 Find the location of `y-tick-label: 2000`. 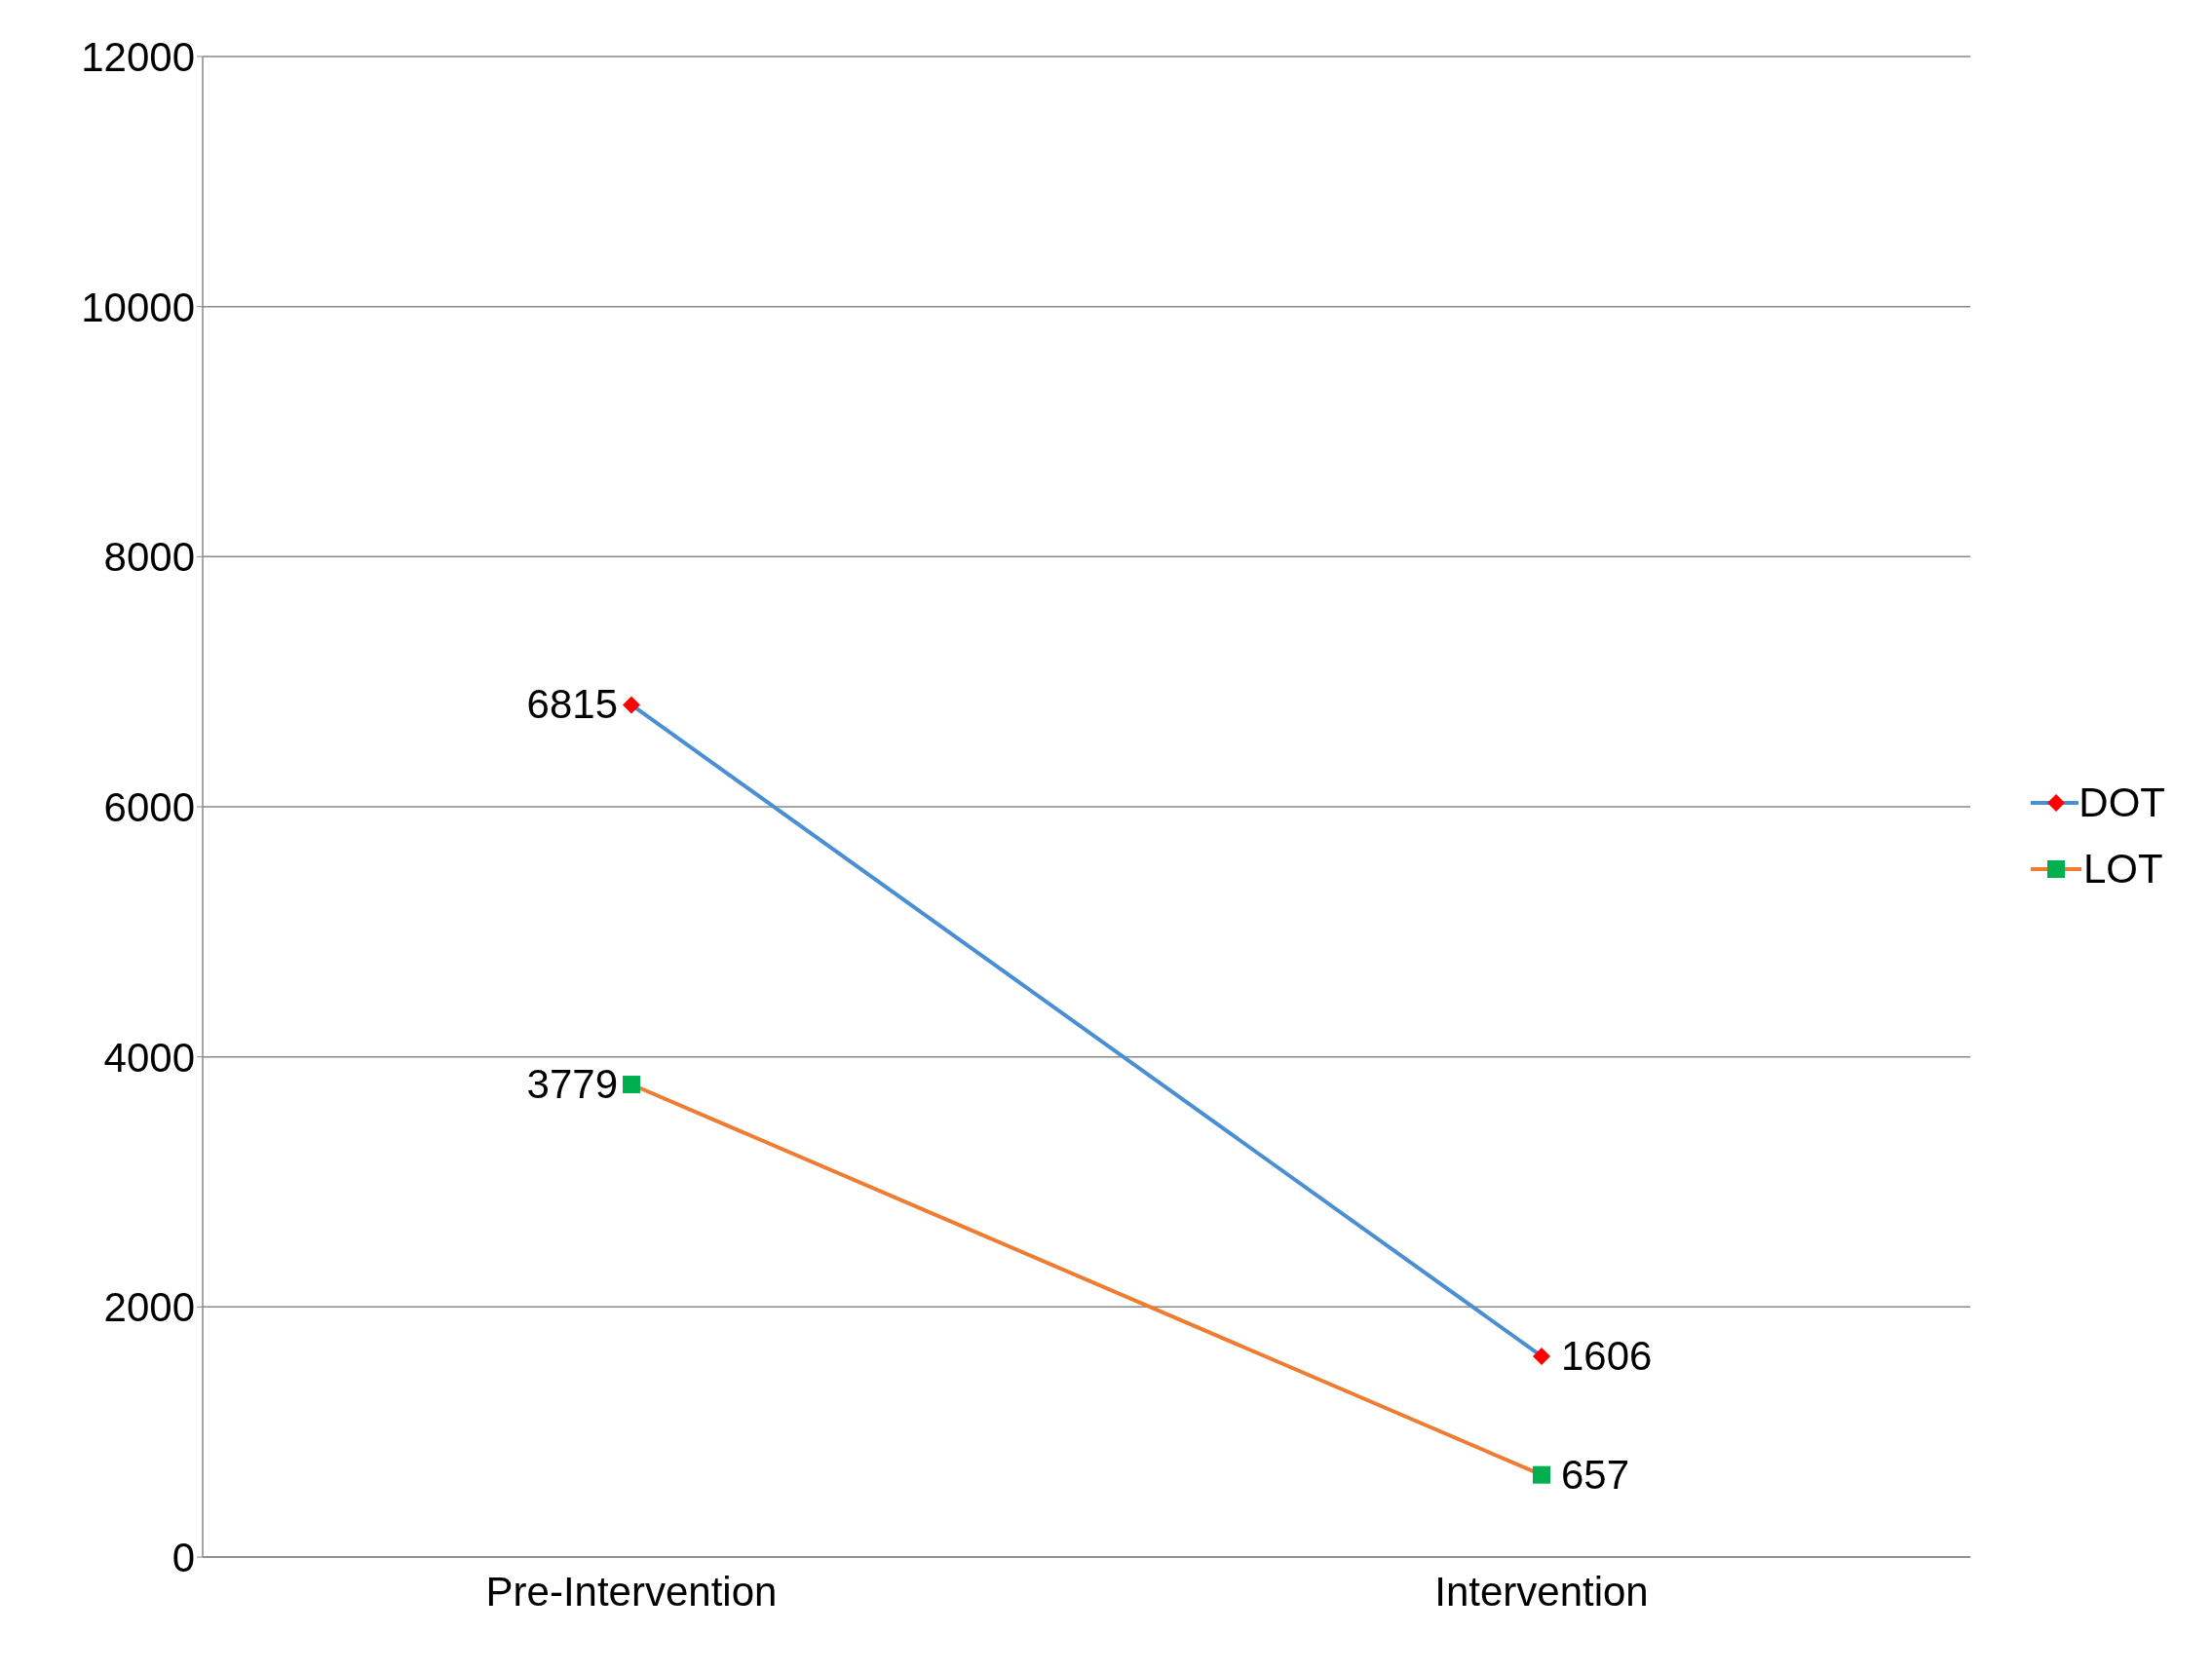

y-tick-label: 2000 is located at coordinates (149, 1308).